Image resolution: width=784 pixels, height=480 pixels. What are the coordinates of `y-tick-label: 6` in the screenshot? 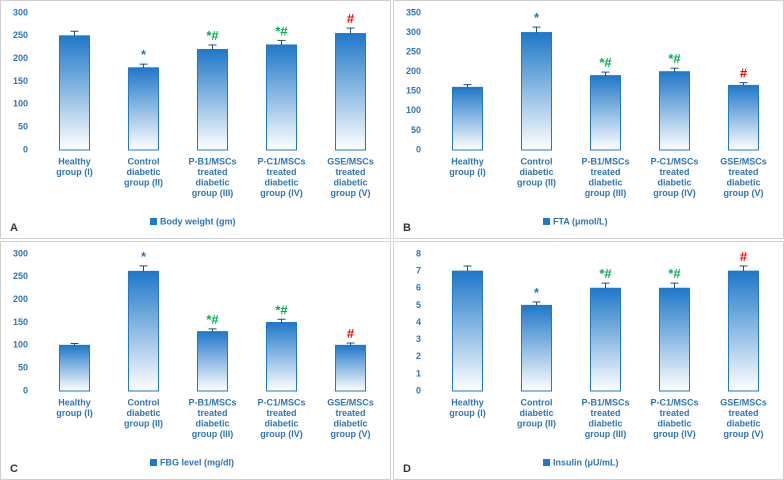 It's located at (418, 288).